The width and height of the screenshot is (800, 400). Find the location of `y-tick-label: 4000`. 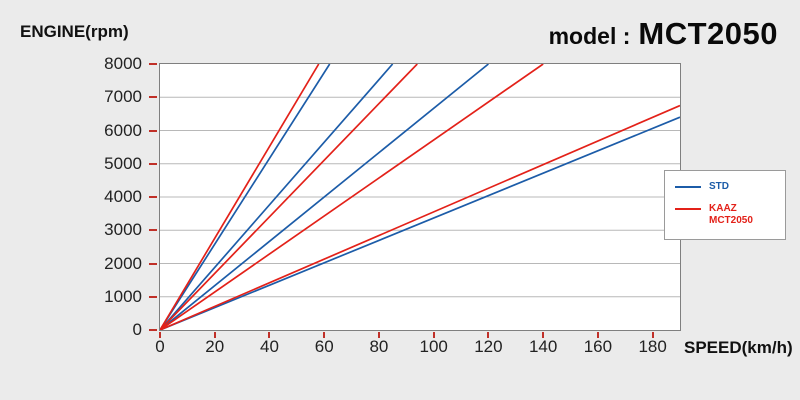

y-tick-label: 4000 is located at coordinates (123, 196).